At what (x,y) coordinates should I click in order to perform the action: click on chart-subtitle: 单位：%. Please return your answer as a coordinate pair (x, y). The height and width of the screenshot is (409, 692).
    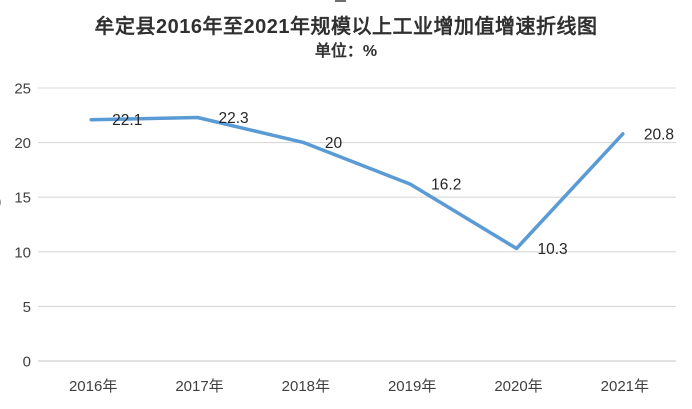
    Looking at the image, I should click on (346, 51).